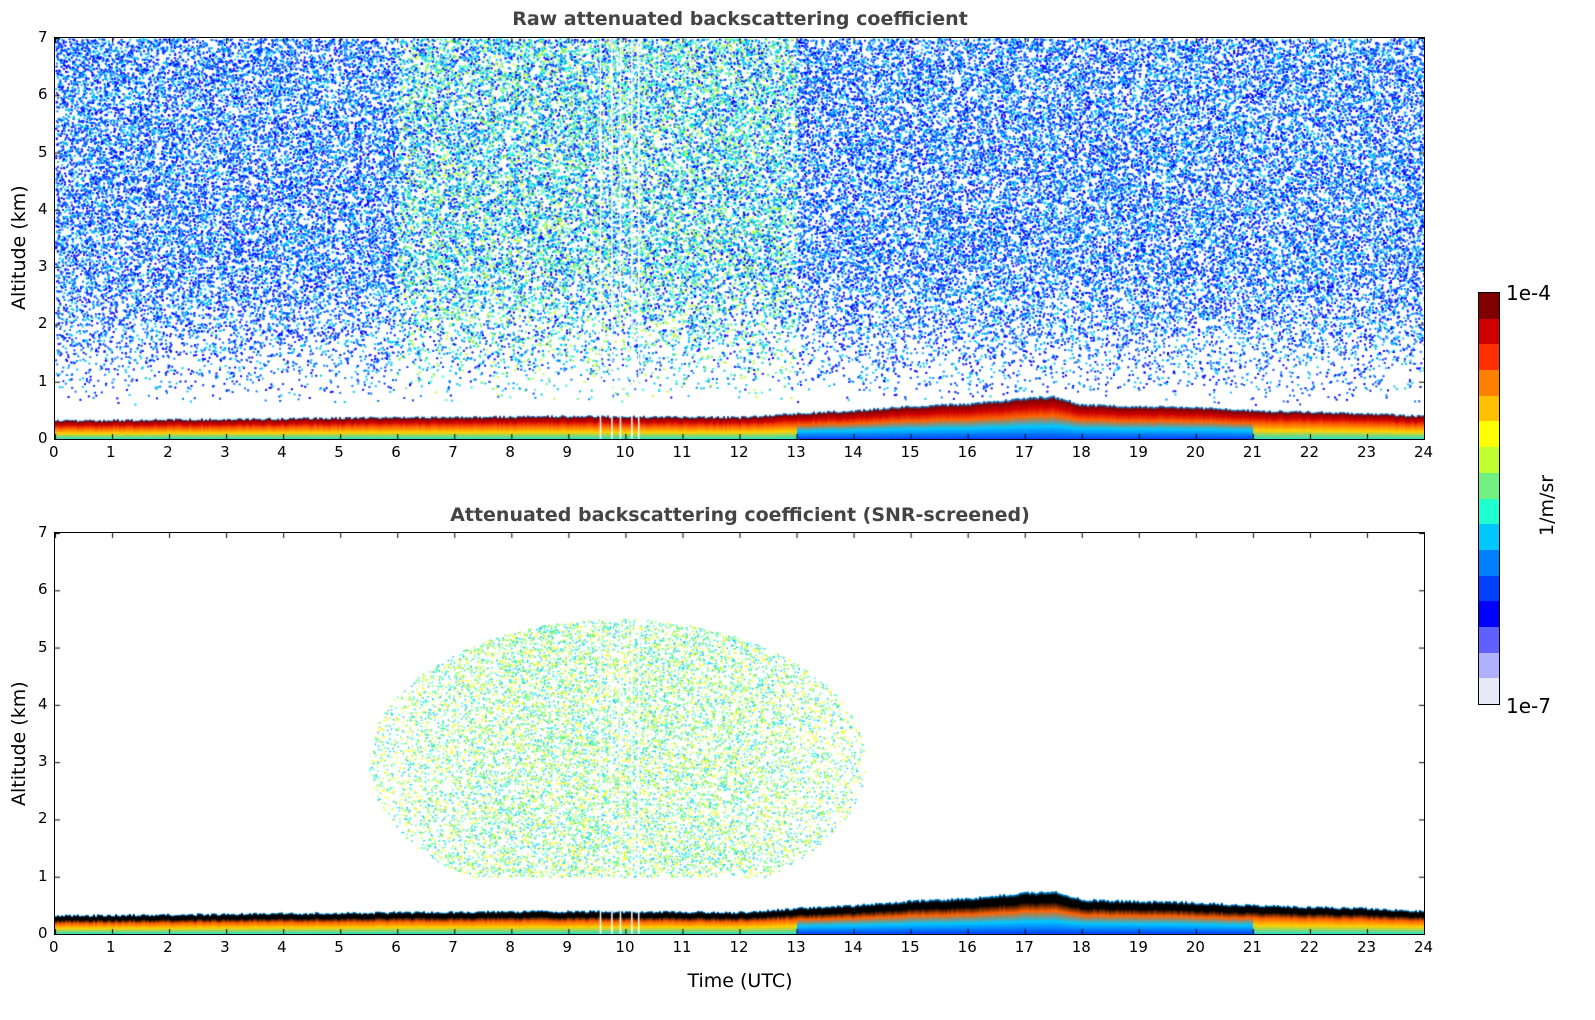 The height and width of the screenshot is (1020, 1595). What do you see at coordinates (1528, 706) in the screenshot?
I see `colorbar-min-label: 1e-7` at bounding box center [1528, 706].